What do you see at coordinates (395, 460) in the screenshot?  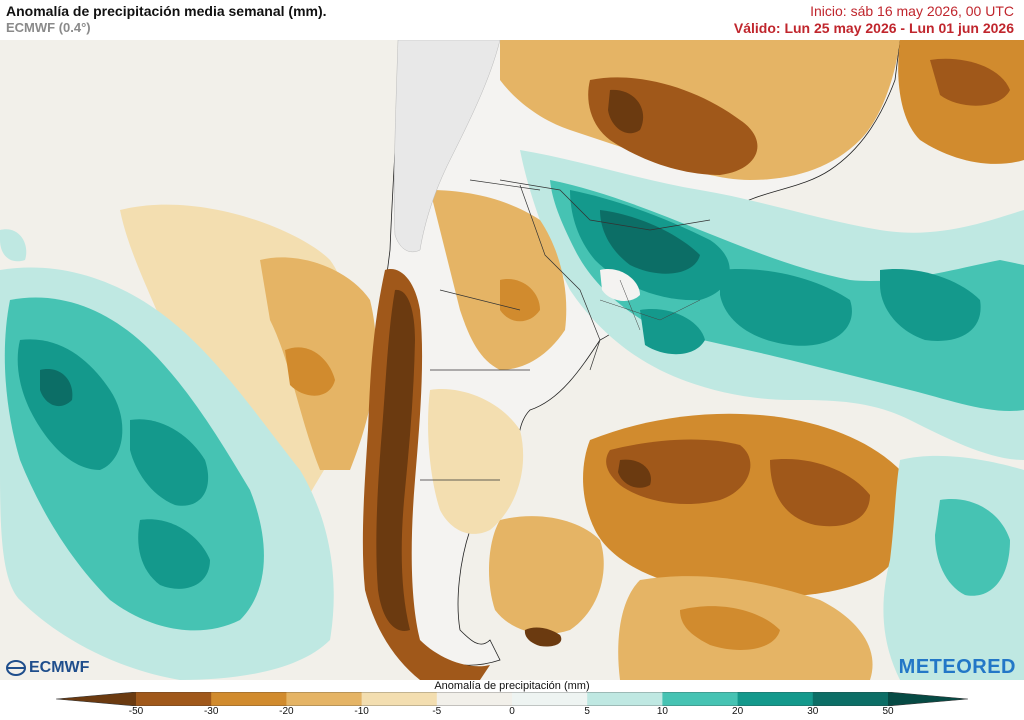 I see `anomaly-dry-chile-core` at bounding box center [395, 460].